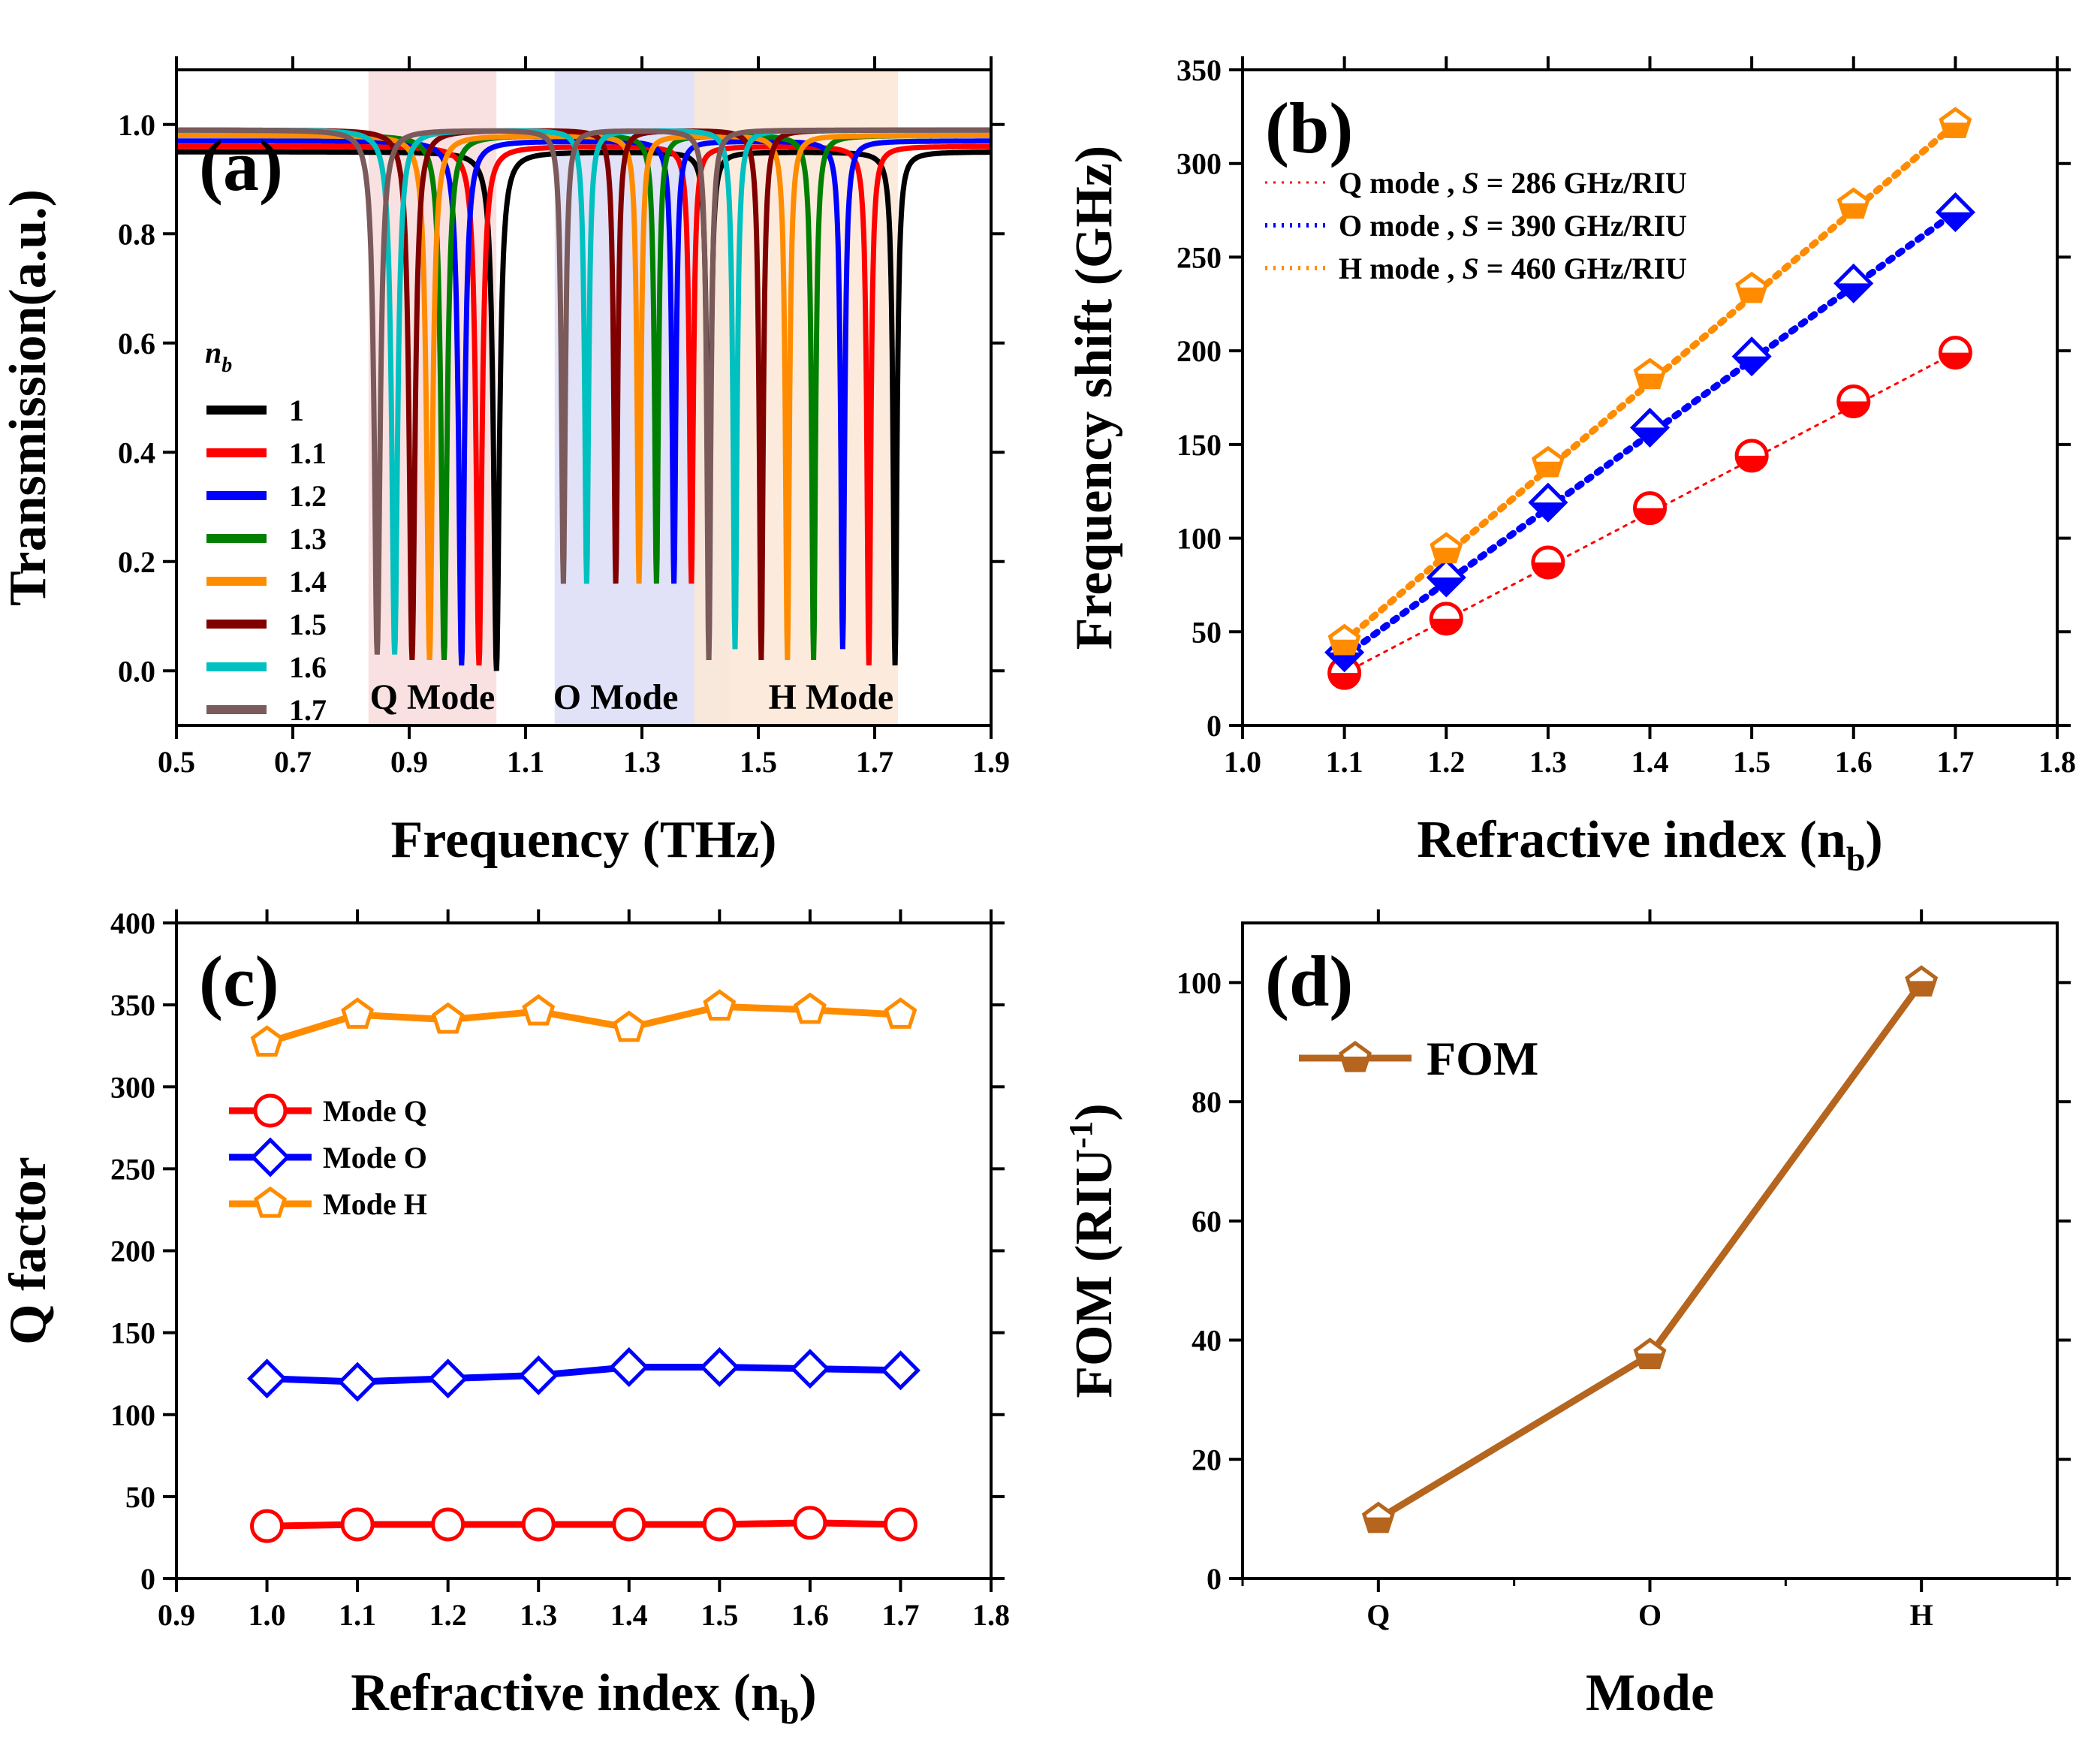 The height and width of the screenshot is (1746, 2100). What do you see at coordinates (270, 1157) in the screenshot?
I see `legend-marker-Mode-O` at bounding box center [270, 1157].